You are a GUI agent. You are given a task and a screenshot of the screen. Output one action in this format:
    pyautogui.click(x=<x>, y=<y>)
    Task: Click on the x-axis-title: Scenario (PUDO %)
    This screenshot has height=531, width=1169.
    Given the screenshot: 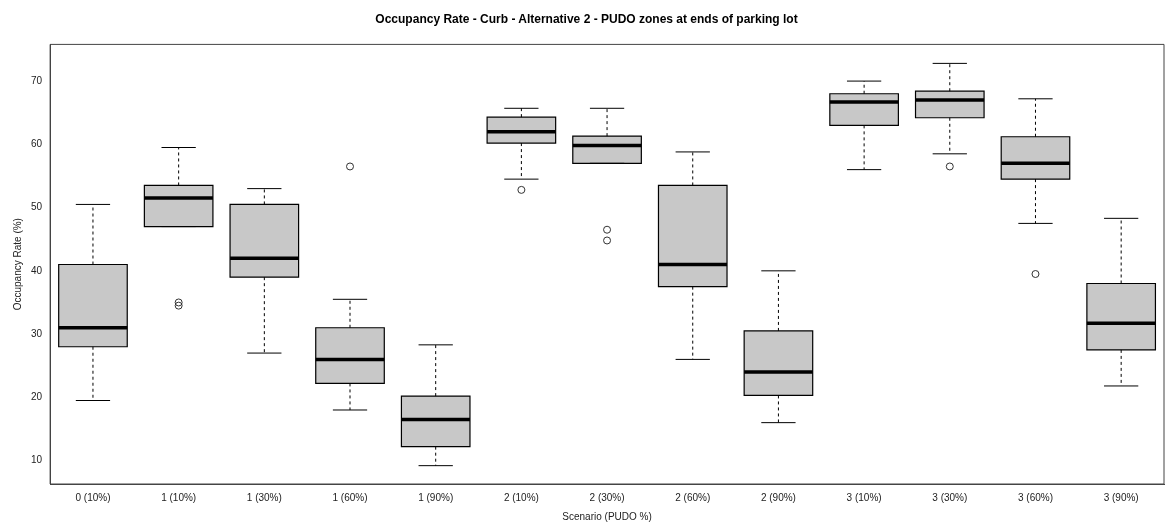 What is the action you would take?
    pyautogui.click(x=607, y=516)
    